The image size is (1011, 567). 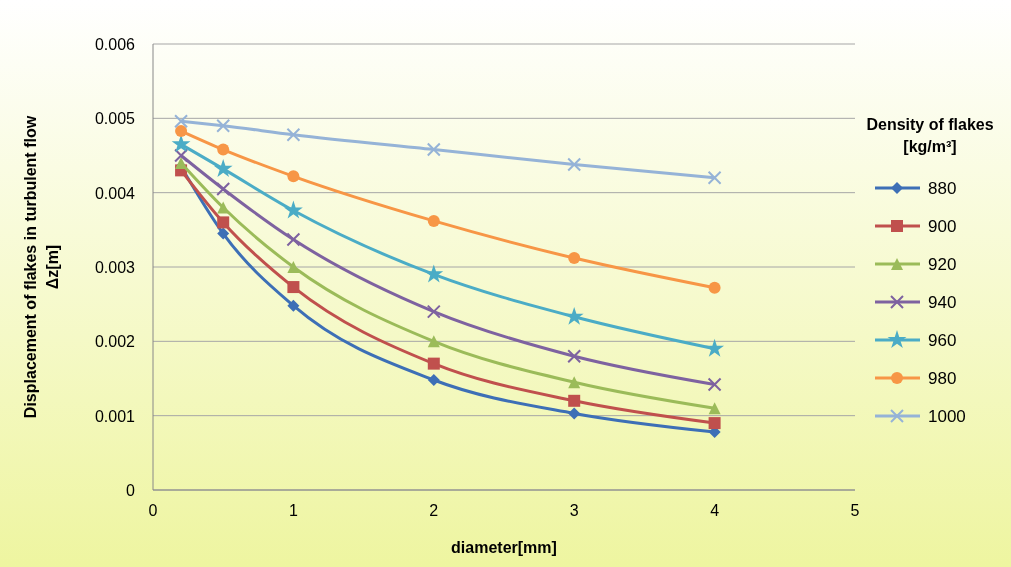 What do you see at coordinates (115, 44) in the screenshot?
I see `y-tick-label: 0.006` at bounding box center [115, 44].